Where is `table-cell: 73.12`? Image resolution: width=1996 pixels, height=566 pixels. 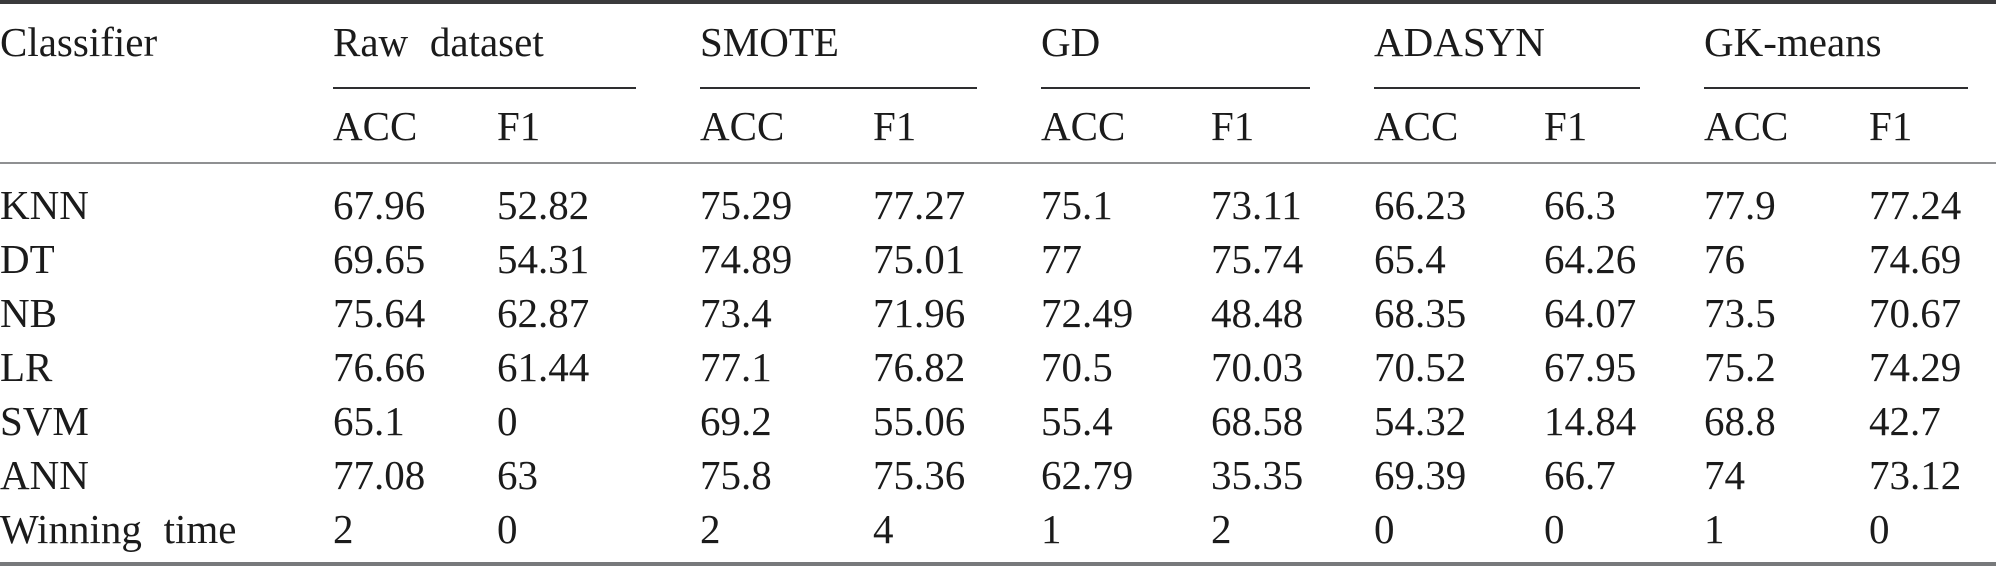 table-cell: 73.12 is located at coordinates (1915, 475).